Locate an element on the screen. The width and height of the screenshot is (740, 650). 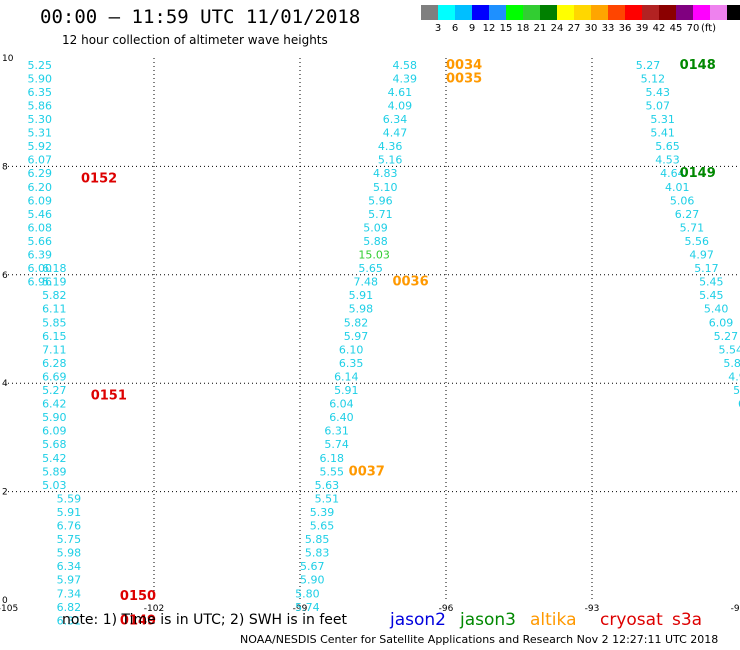
scale-tick-label: 21 is located at coordinates (540, 28).